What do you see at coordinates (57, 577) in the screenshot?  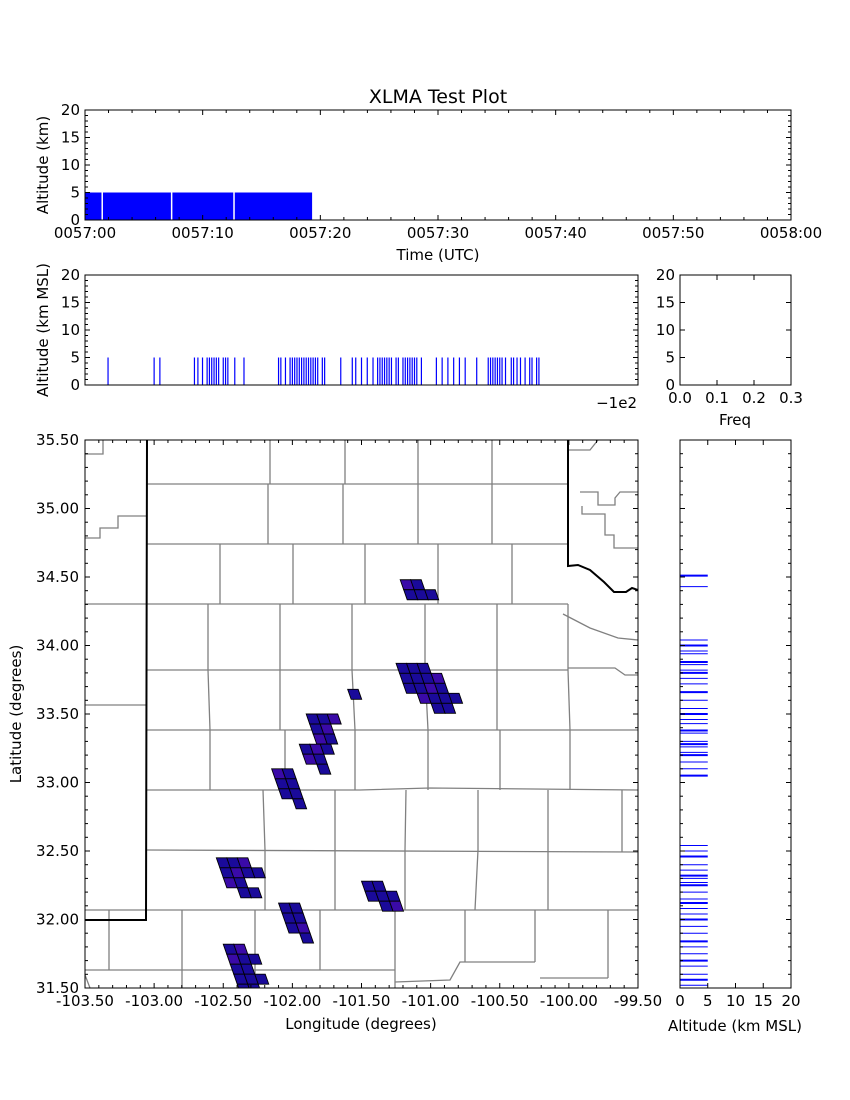 I see `plan-view-ytick-label: 34.50` at bounding box center [57, 577].